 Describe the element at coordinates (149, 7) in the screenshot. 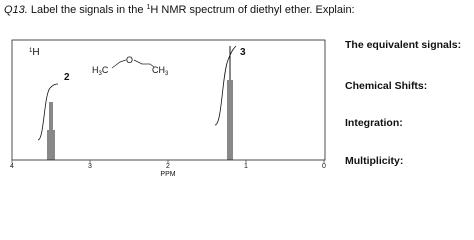

I see `superscript: 1` at that location.